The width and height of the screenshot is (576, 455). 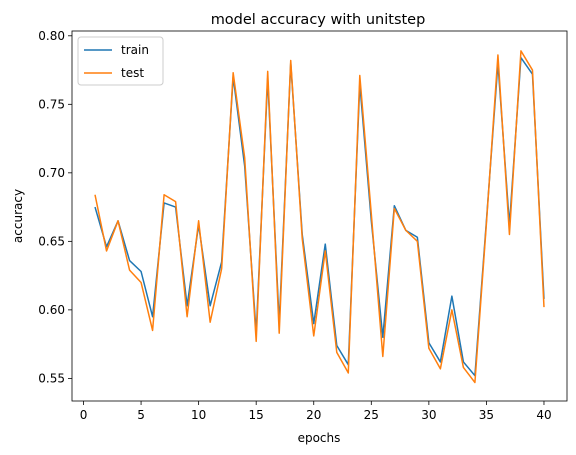 What do you see at coordinates (428, 415) in the screenshot?
I see `x-tick-label: 30` at bounding box center [428, 415].